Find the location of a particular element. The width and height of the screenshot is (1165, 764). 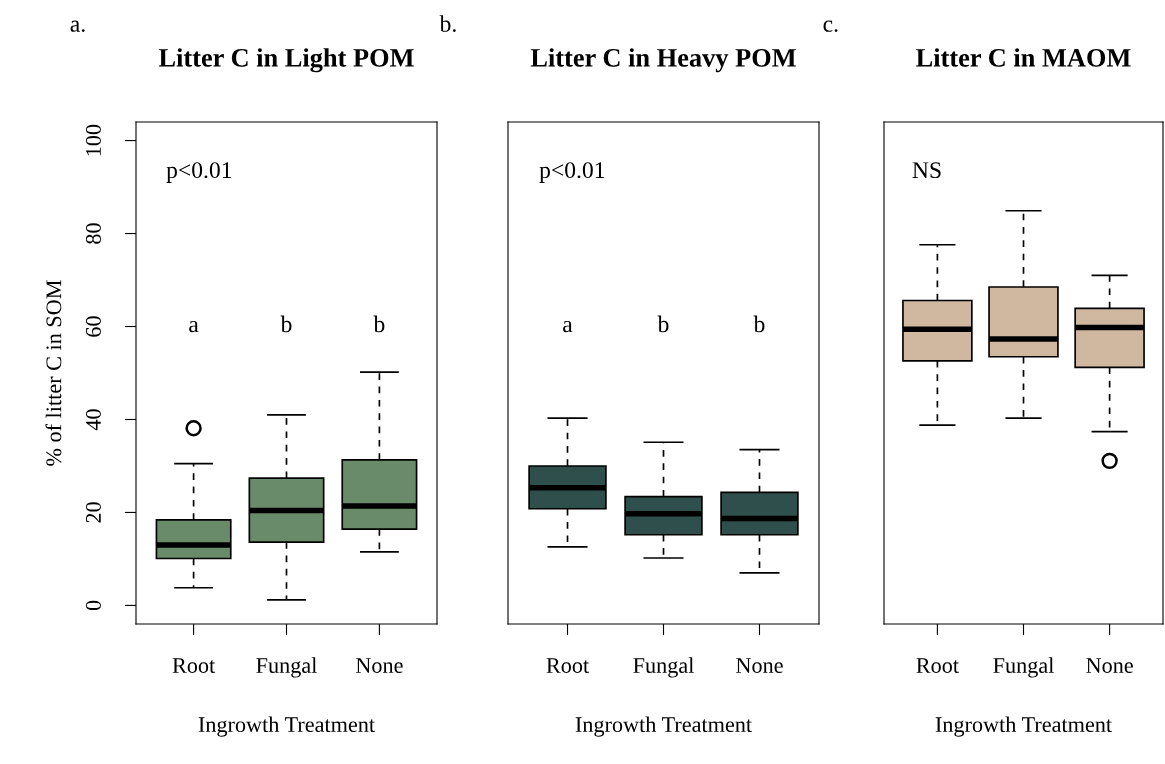

y-tick-label: 40 is located at coordinates (93, 420).